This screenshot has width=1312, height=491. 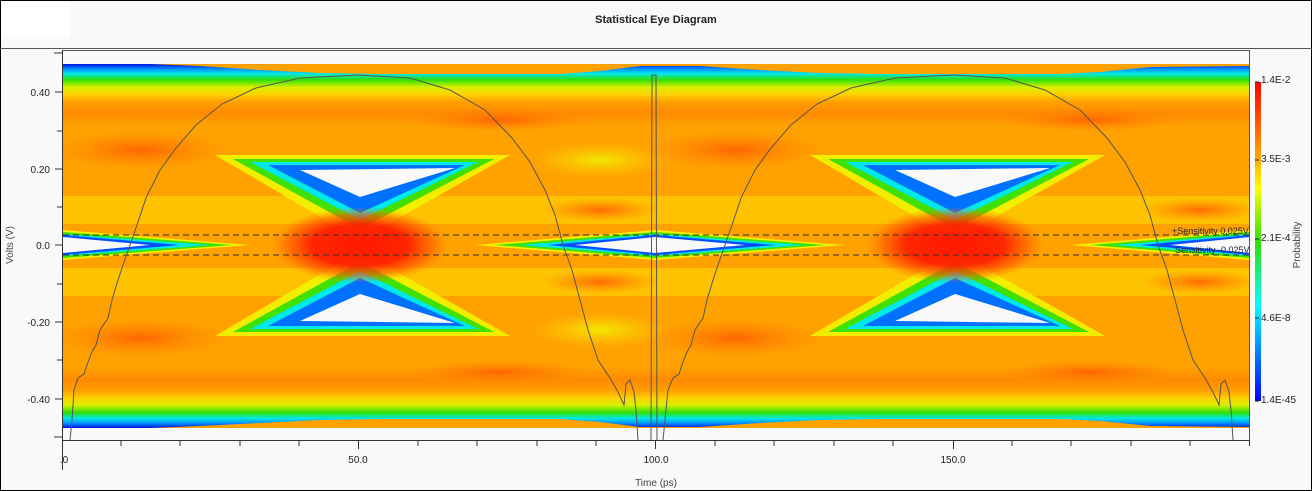 I want to click on contour-line-center-spike, so click(x=654, y=257).